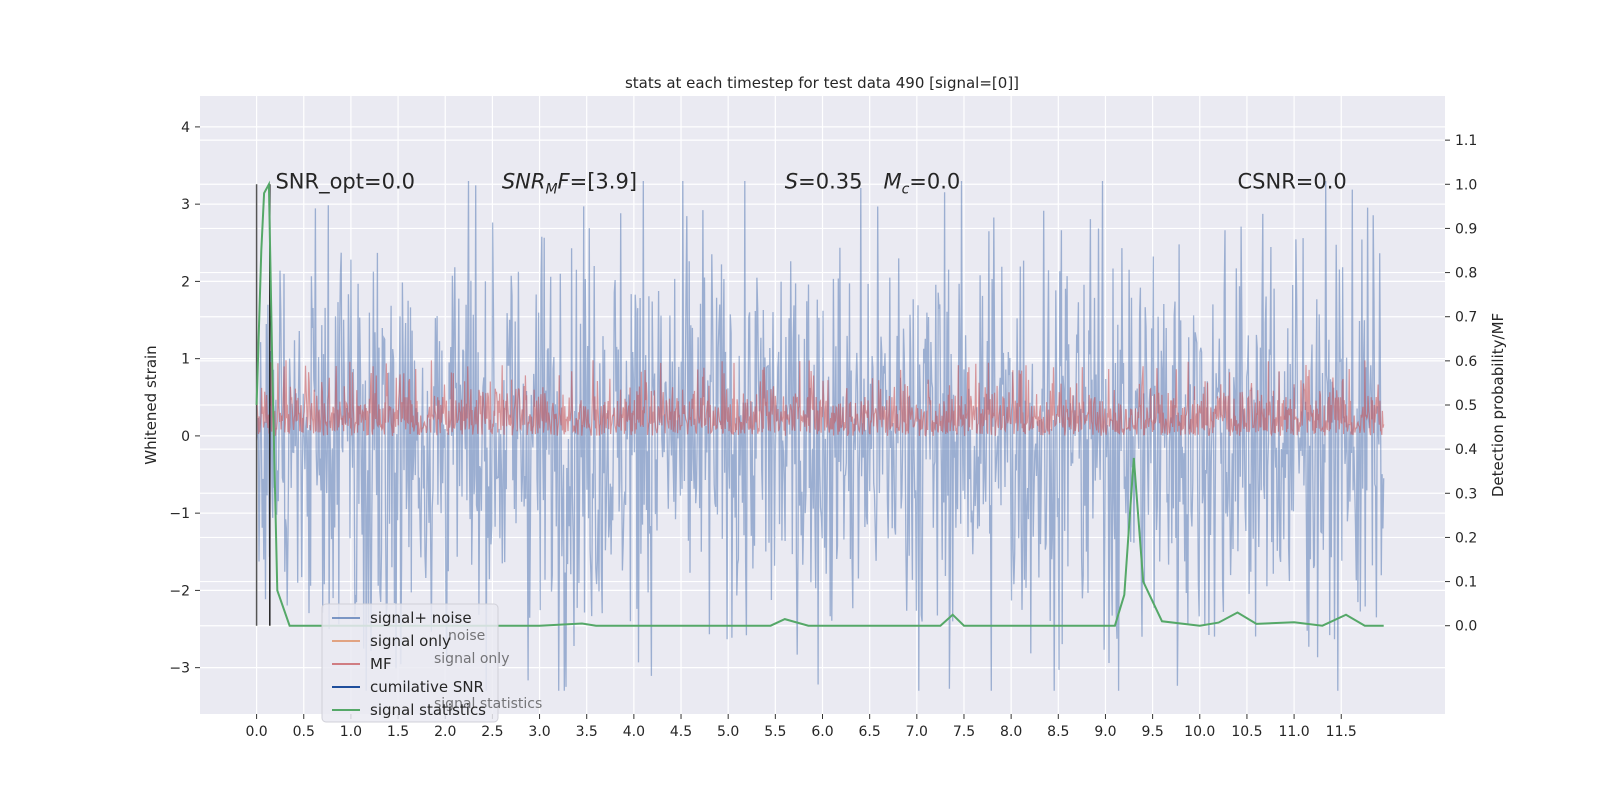 Image resolution: width=1600 pixels, height=800 pixels. What do you see at coordinates (381, 664) in the screenshot?
I see `legend-label: MF` at bounding box center [381, 664].